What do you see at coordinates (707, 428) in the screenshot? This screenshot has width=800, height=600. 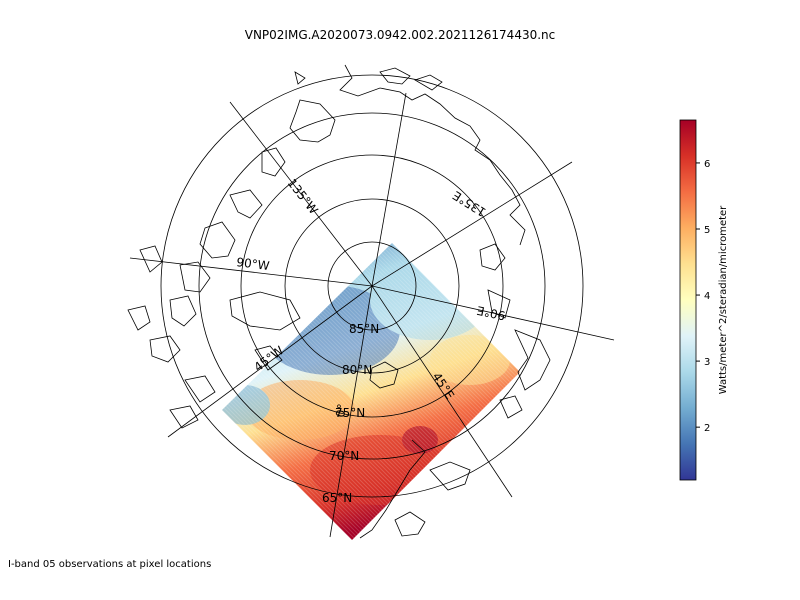 I see `colorbar-tick-label: 2` at bounding box center [707, 428].